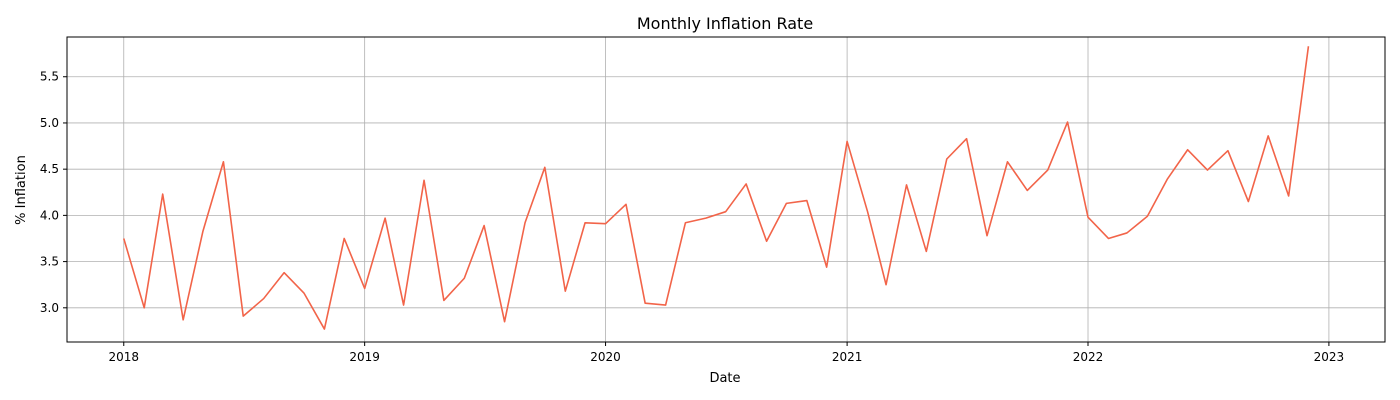 This screenshot has width=1400, height=400. Describe the element at coordinates (724, 378) in the screenshot. I see `x-axis-label: Date` at that location.